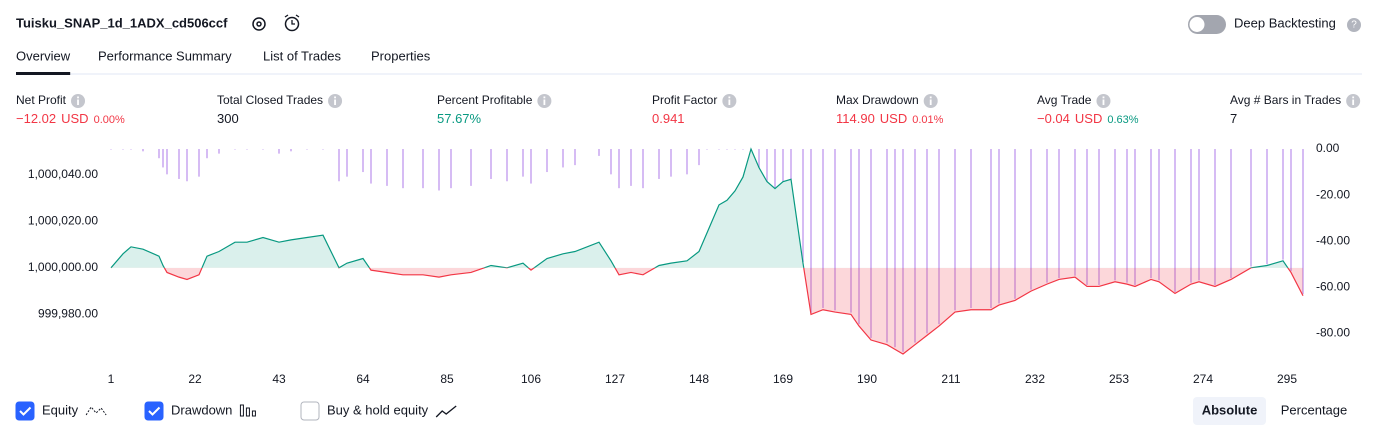  Describe the element at coordinates (1122, 120) in the screenshot. I see `metric-pct: 0.63%` at that location.